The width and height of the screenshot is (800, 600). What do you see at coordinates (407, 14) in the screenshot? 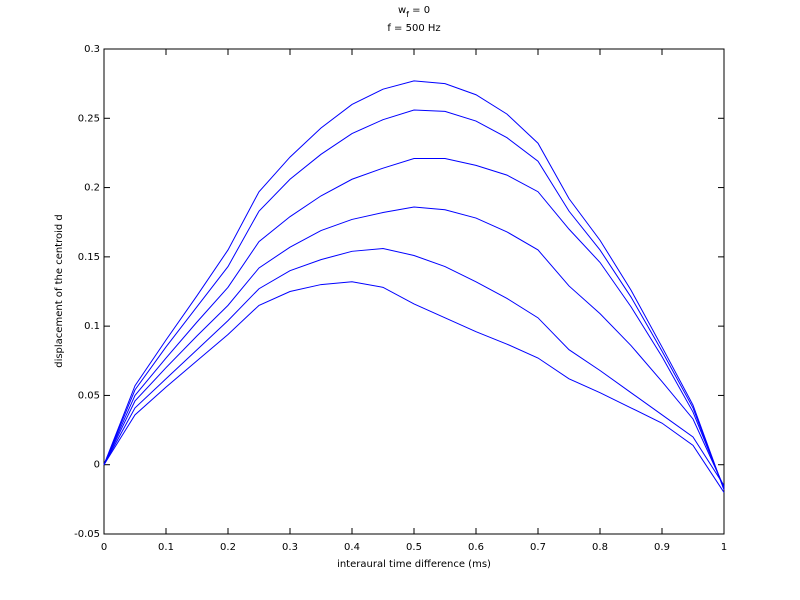
I see `title-subscript: f` at bounding box center [407, 14].